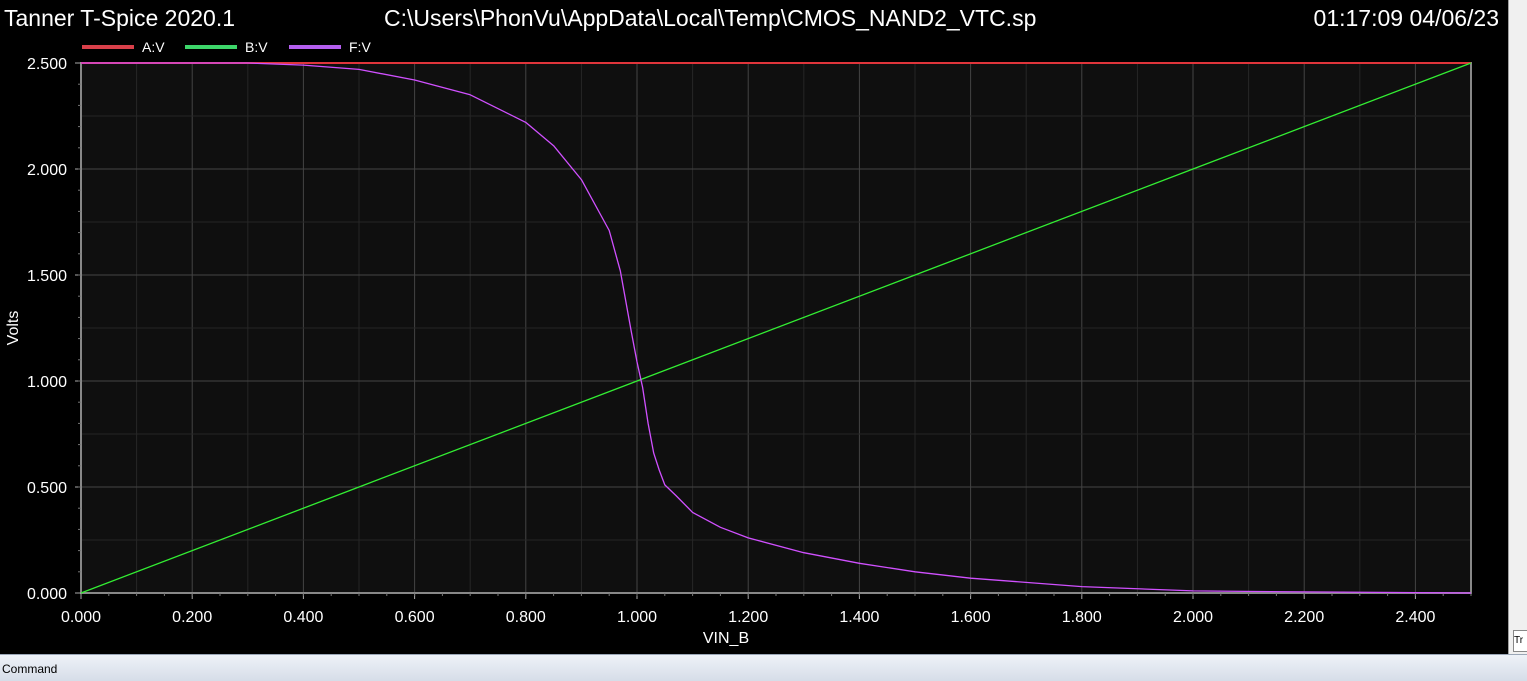 The image size is (1527, 681). I want to click on x-tick-label: 2.400, so click(1415, 617).